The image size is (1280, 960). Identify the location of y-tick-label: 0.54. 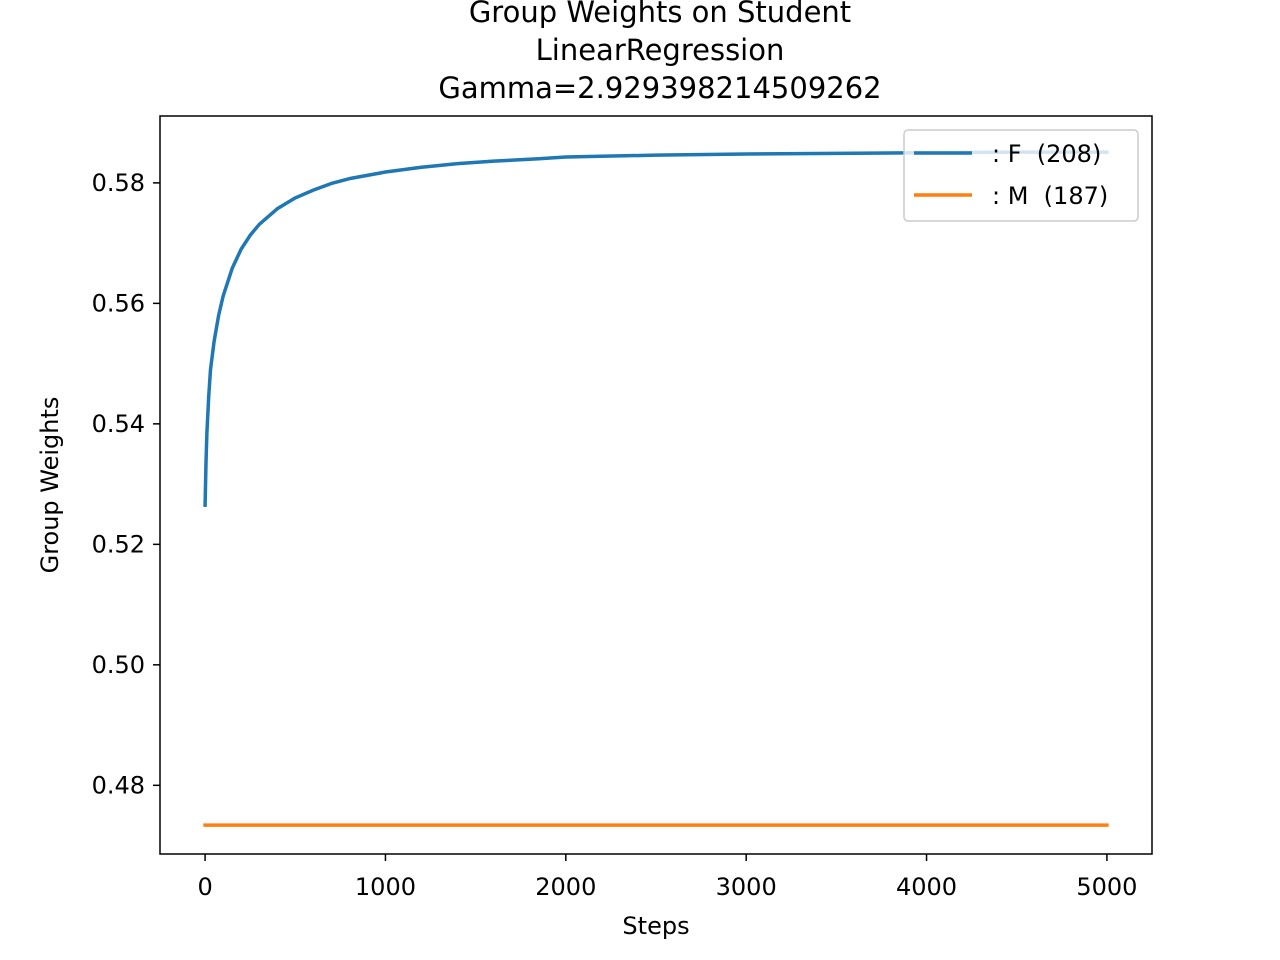
(118, 424).